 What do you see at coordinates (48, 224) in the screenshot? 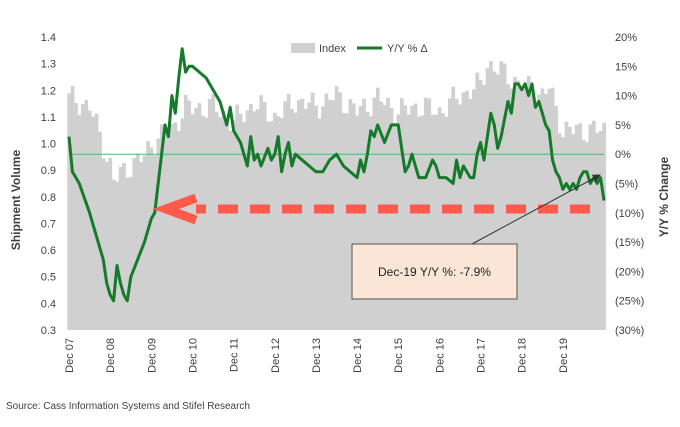
I see `left-tick-label: 0.7` at bounding box center [48, 224].